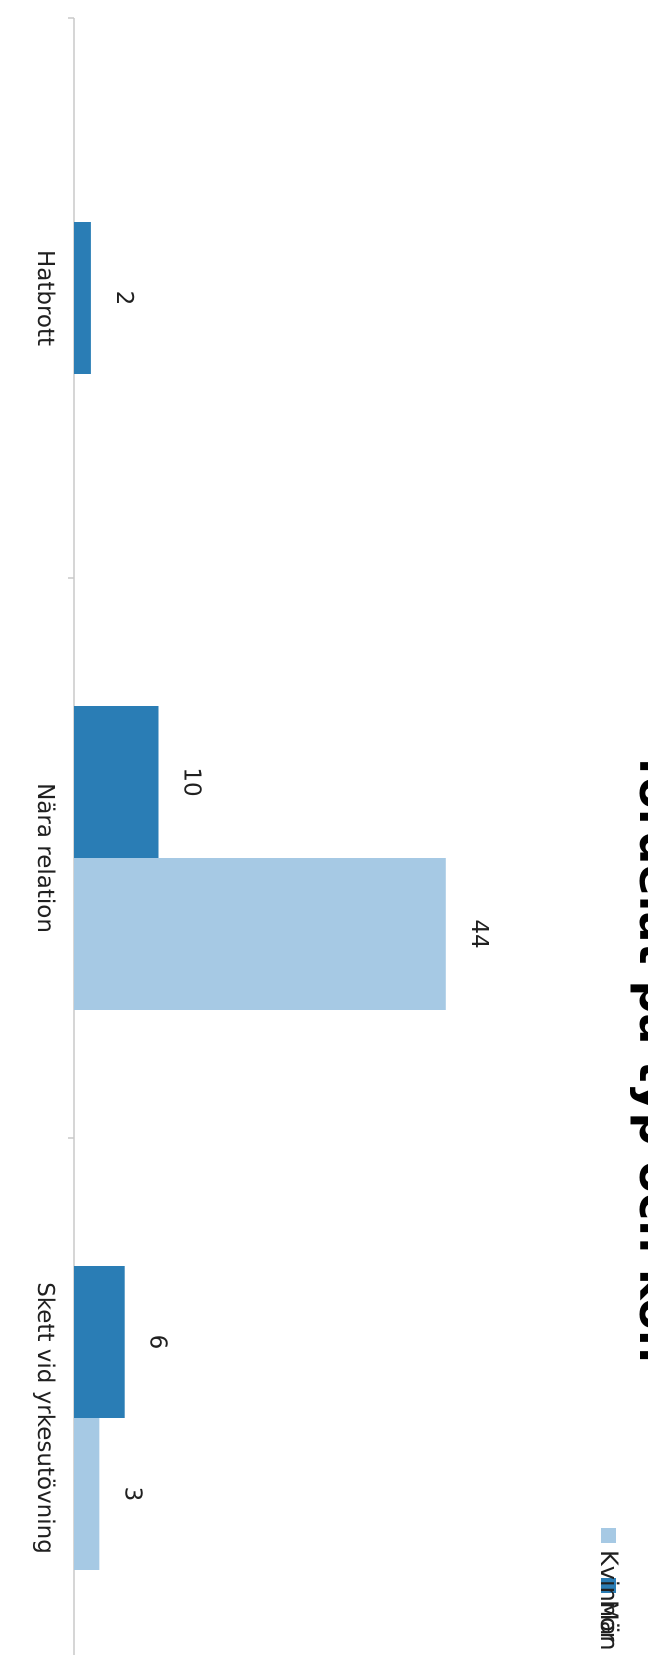 The height and width of the screenshot is (1655, 648). What do you see at coordinates (260, 934) in the screenshot?
I see `bar-kvinnor-n-ra-relation` at bounding box center [260, 934].